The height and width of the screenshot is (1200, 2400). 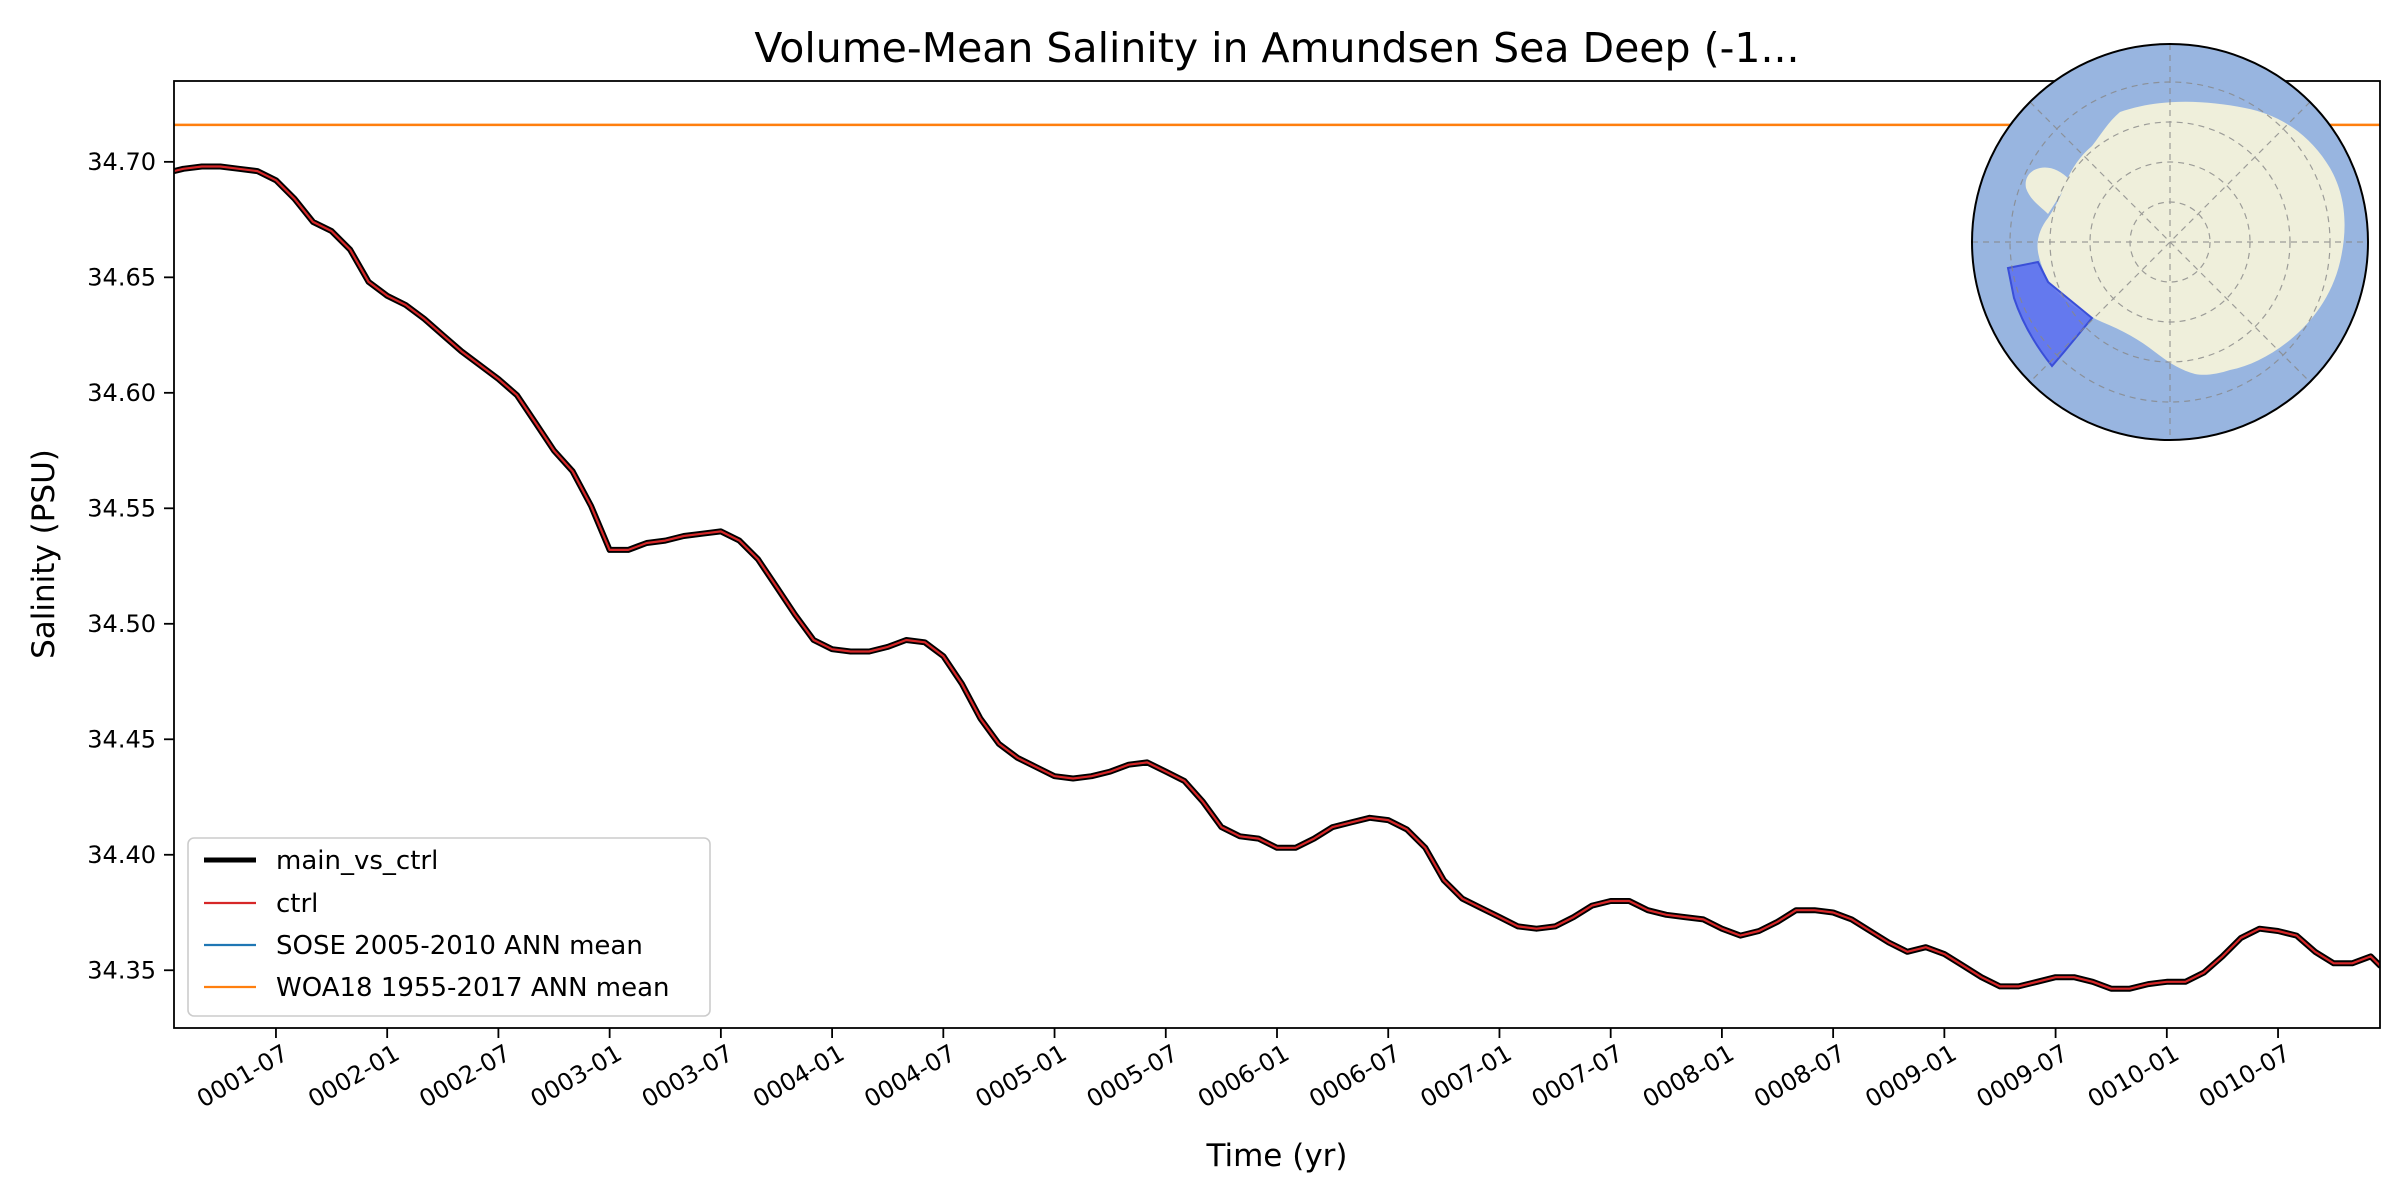 I want to click on x-tick-label: 0001-07, so click(x=242, y=1076).